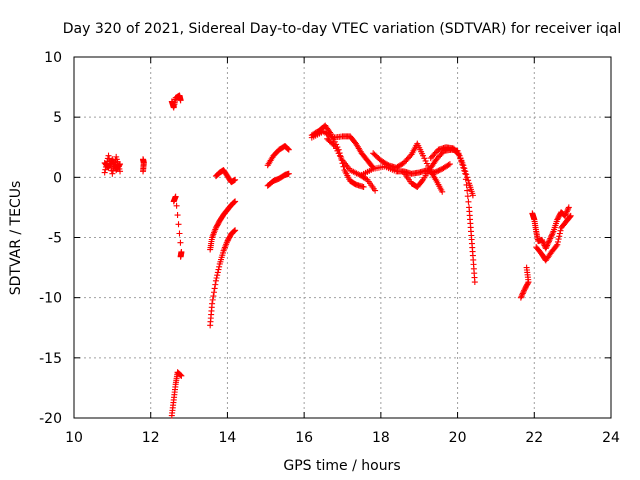 The image size is (640, 480). I want to click on y-tick-label: -15, so click(50, 359).